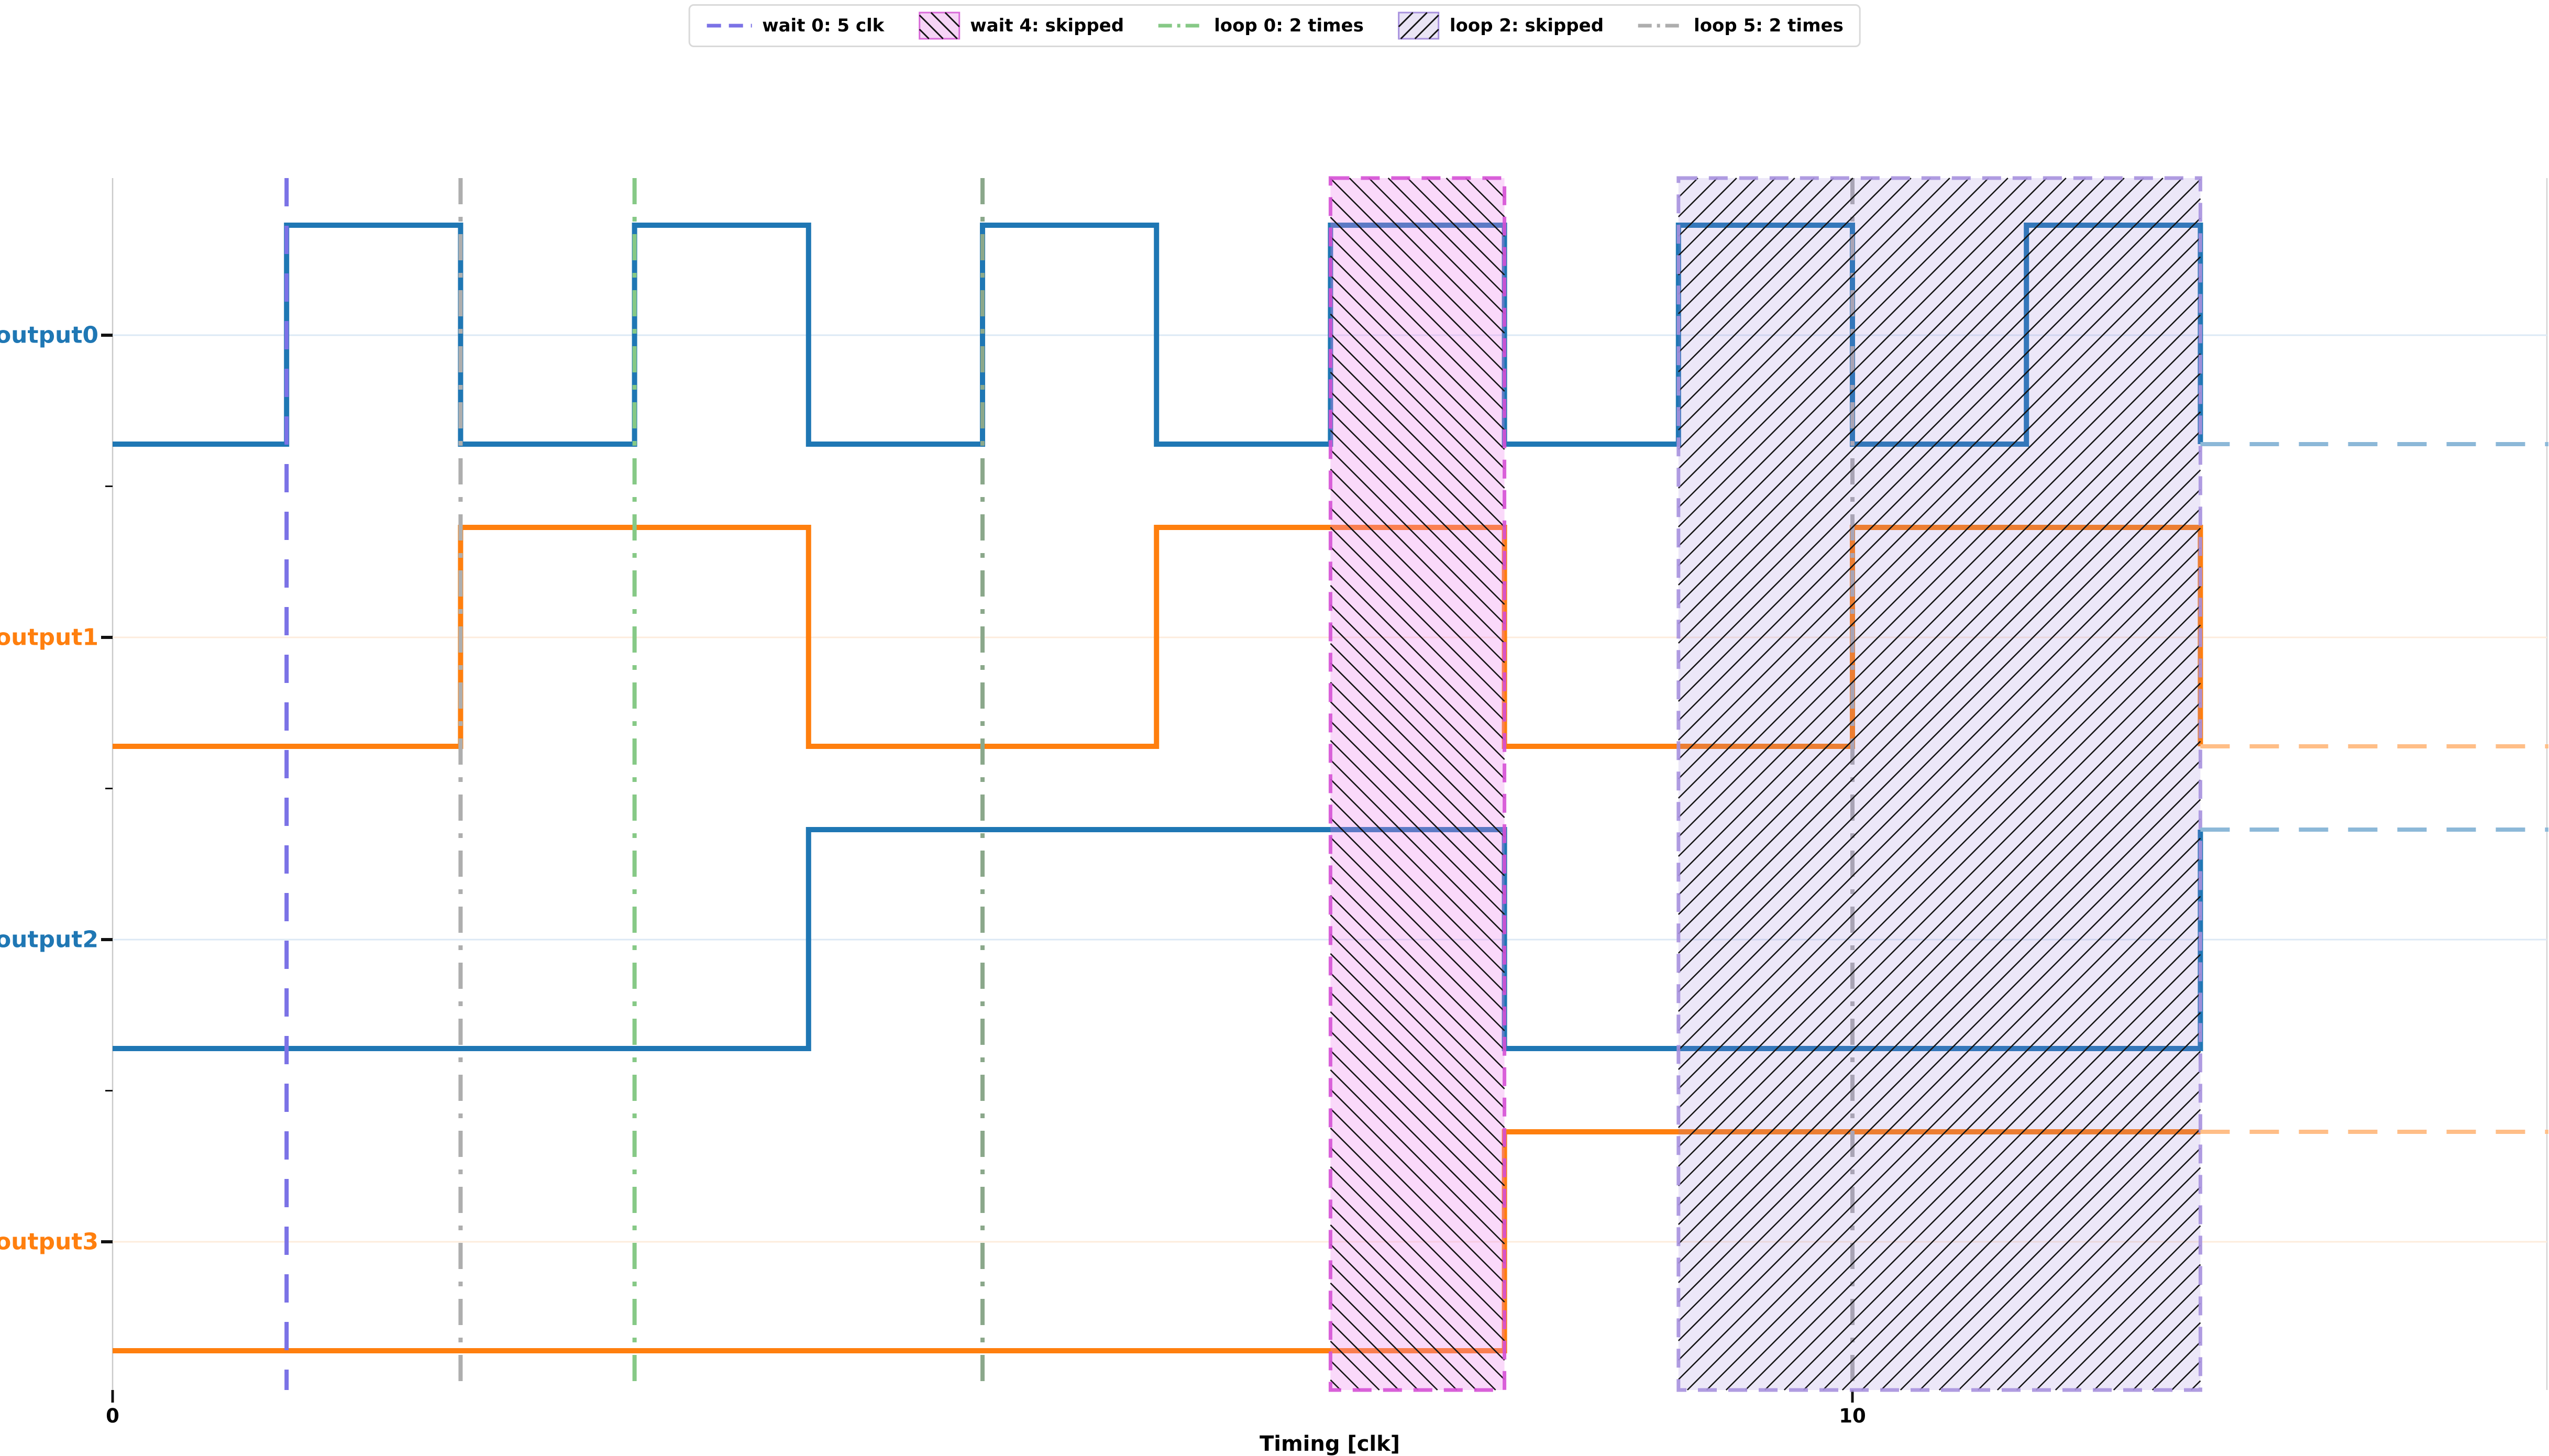 The height and width of the screenshot is (1456, 2549). Describe the element at coordinates (1769, 26) in the screenshot. I see `legend-label: loop 5: 2 times` at that location.